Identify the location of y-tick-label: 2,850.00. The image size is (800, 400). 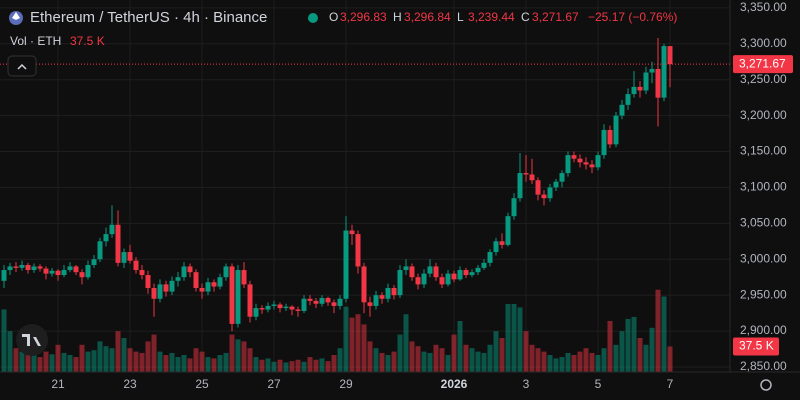
(763, 366).